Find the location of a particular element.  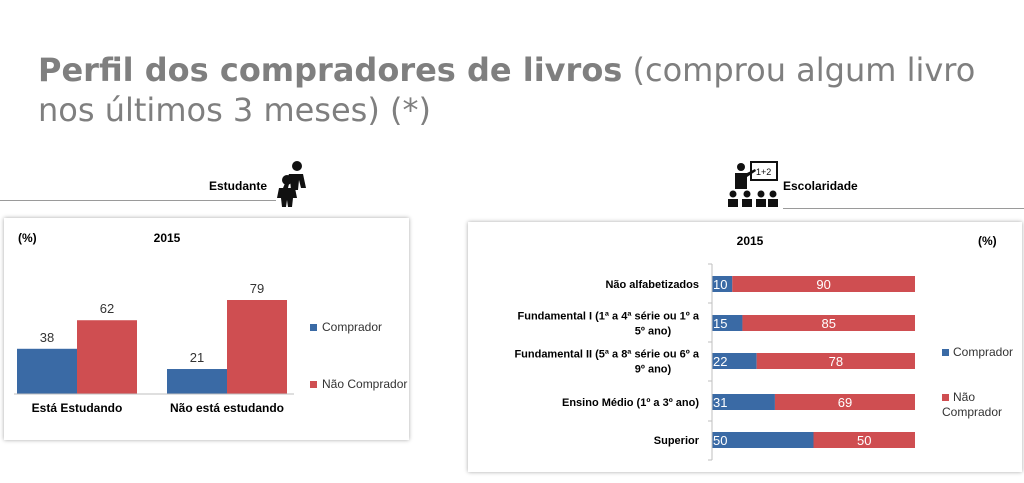

category-label: Não alfabetizados is located at coordinates (652, 285).